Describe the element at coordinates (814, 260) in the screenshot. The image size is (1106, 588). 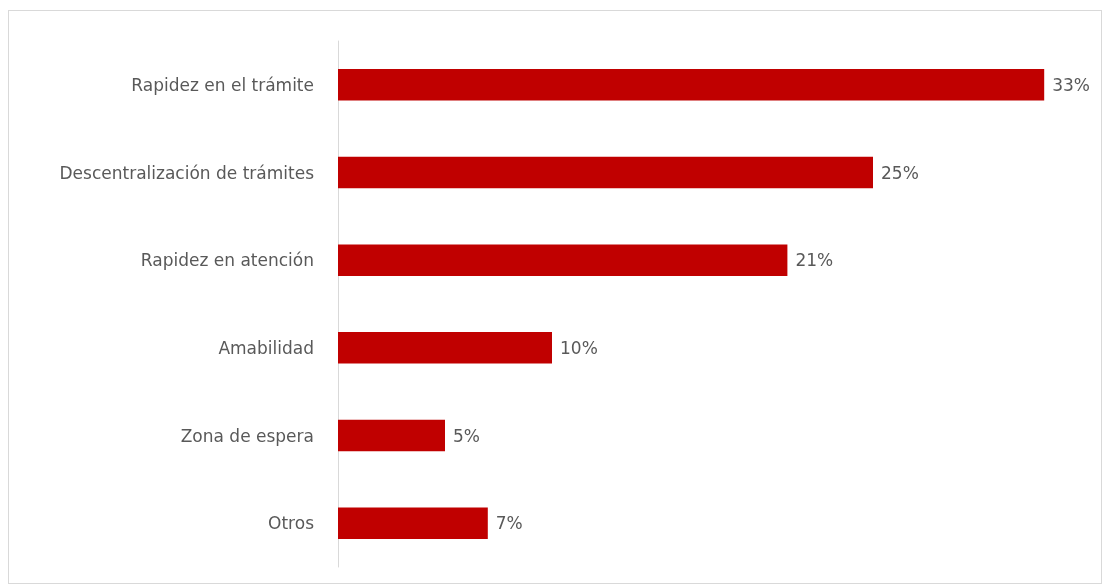
I see `data-label: 21%` at that location.